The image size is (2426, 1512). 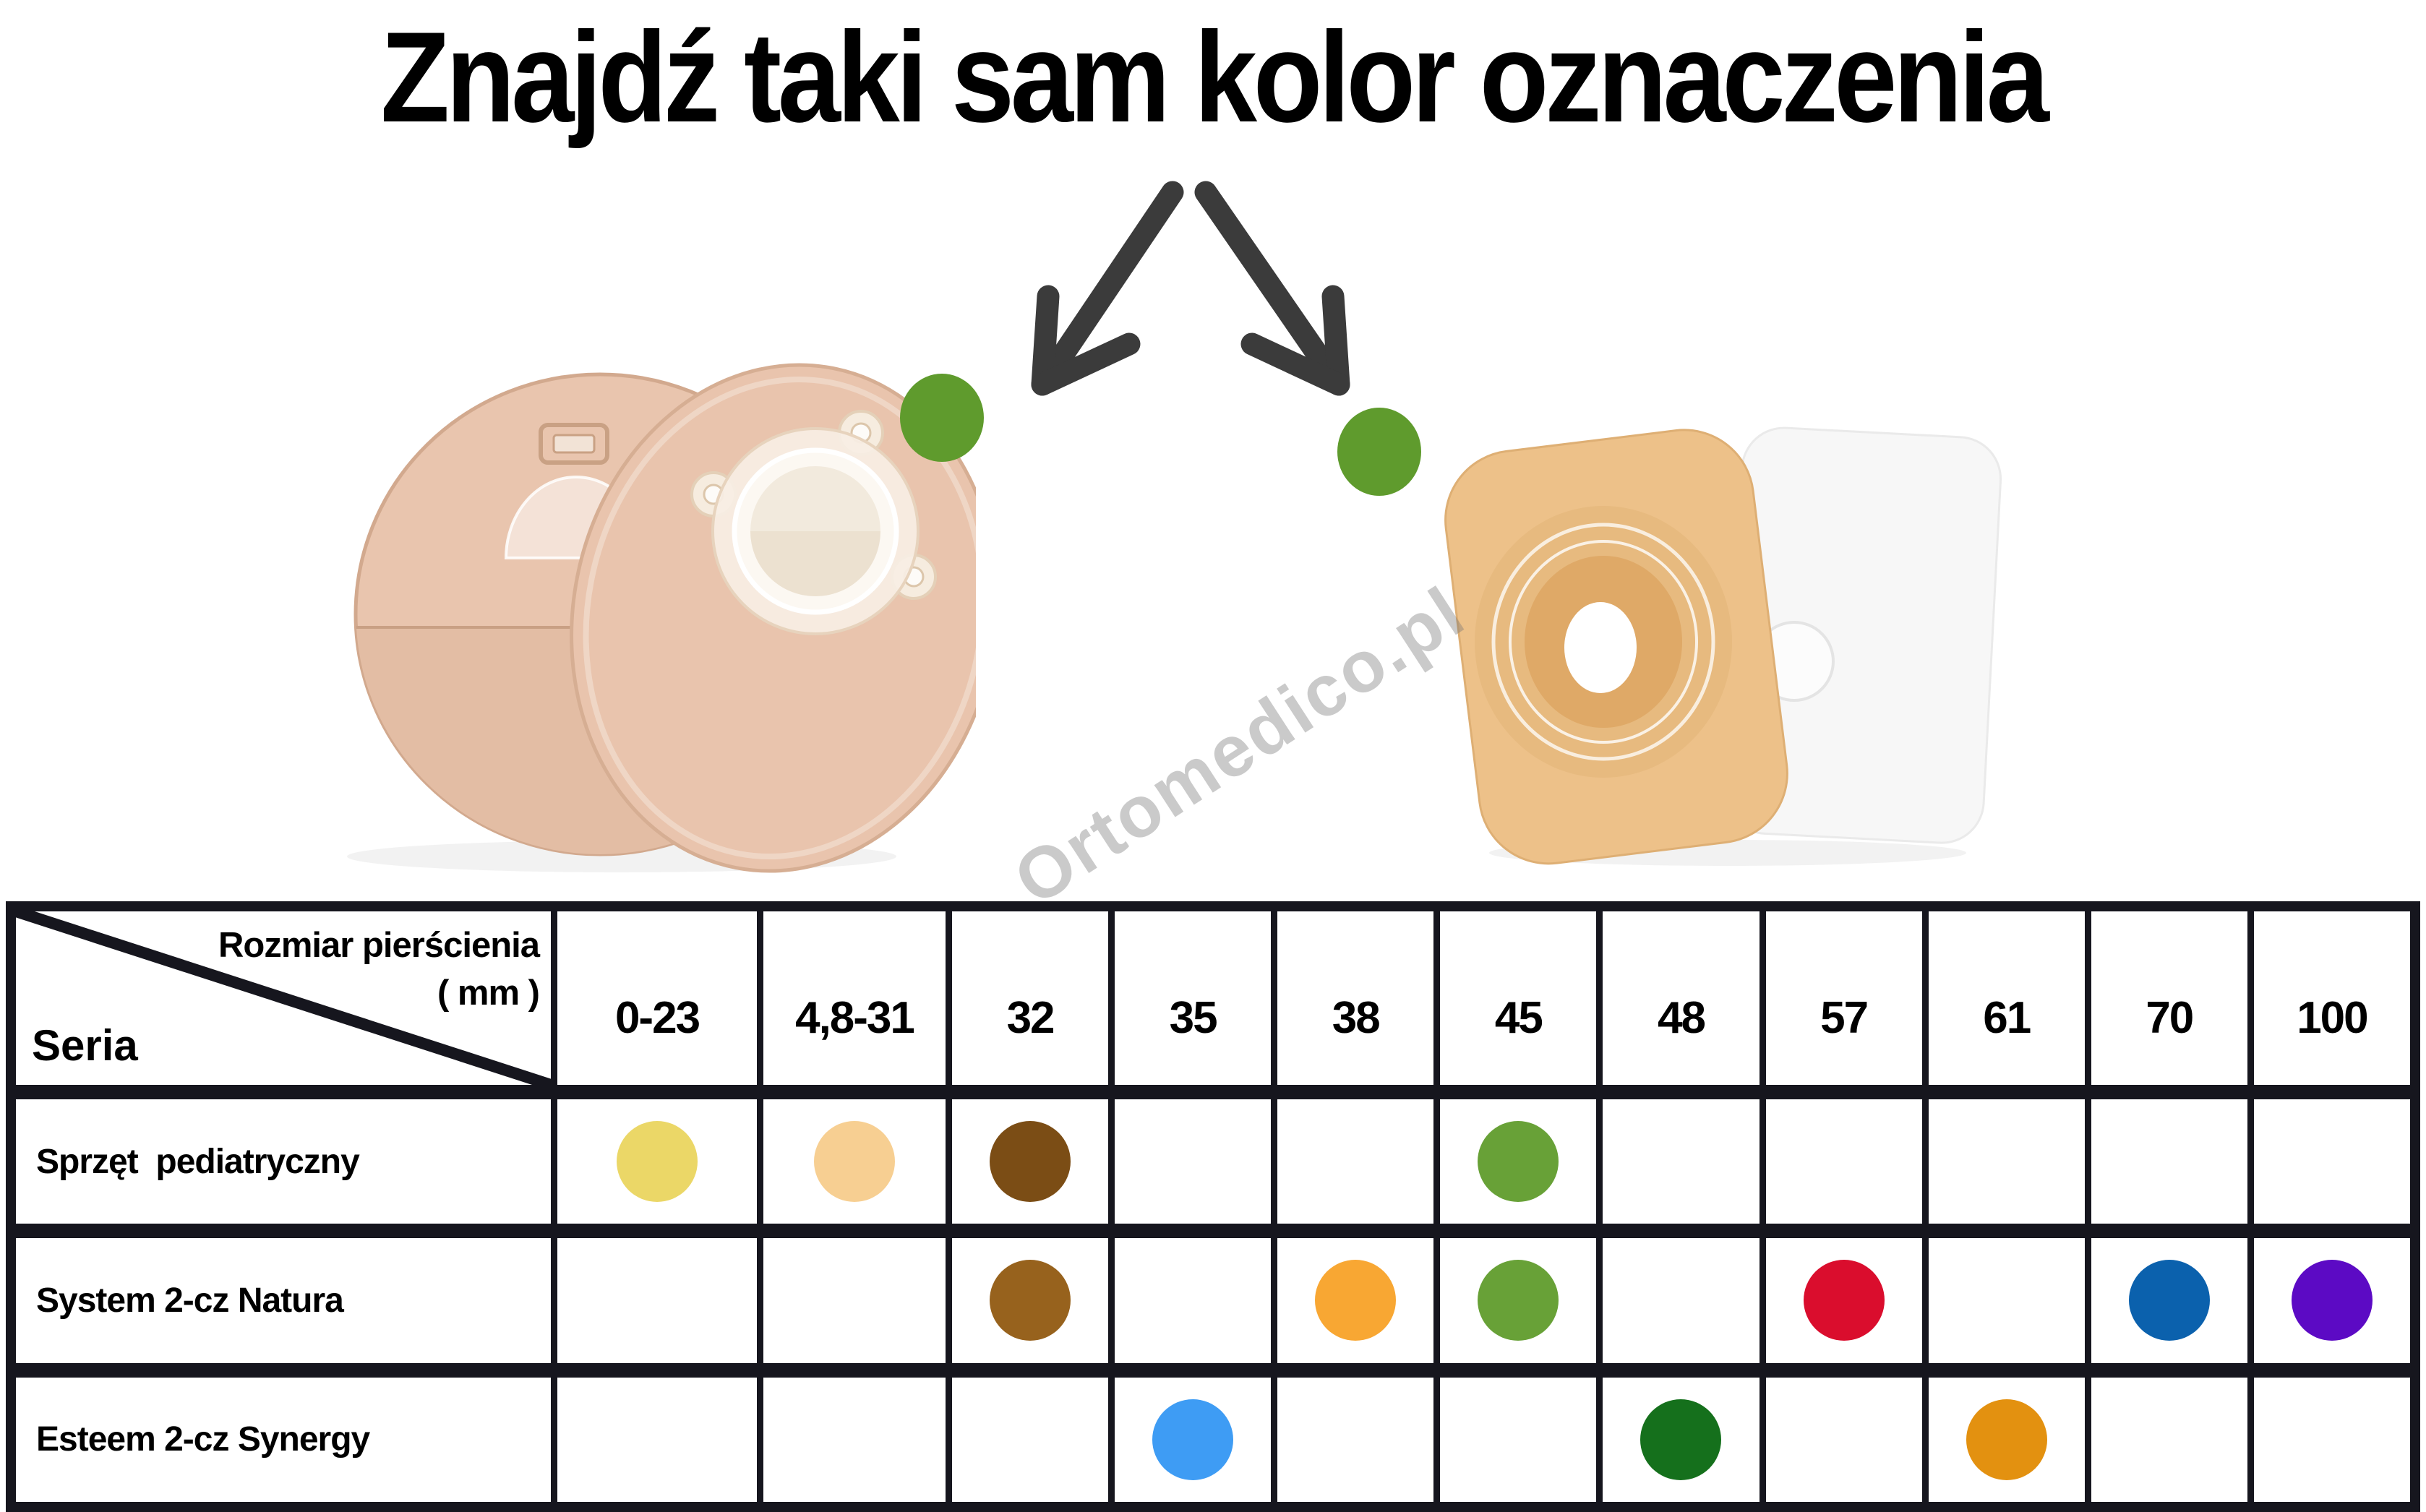 What do you see at coordinates (657, 998) in the screenshot?
I see `column-header-0-23: 0-23` at bounding box center [657, 998].